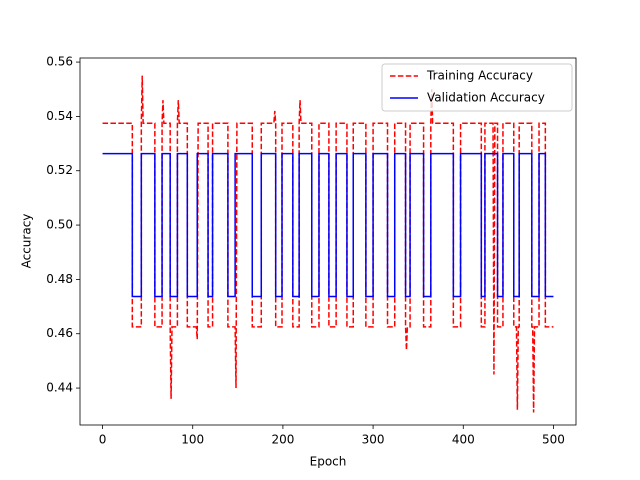 The height and width of the screenshot is (480, 640). Describe the element at coordinates (477, 87) in the screenshot. I see `legend-box` at that location.